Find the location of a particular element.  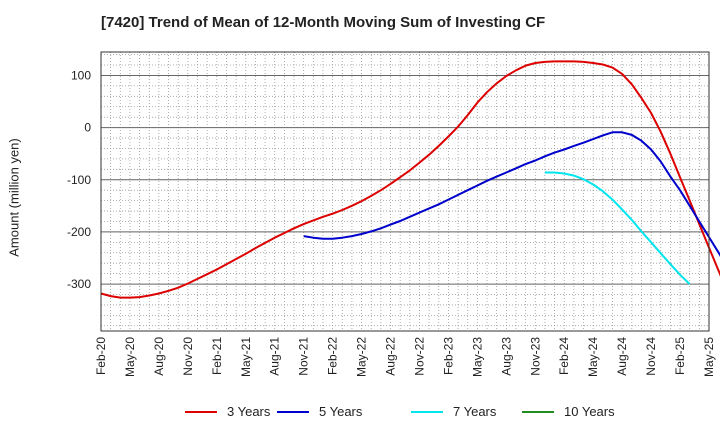

x-tick-label: Aug-21 is located at coordinates (275, 356).